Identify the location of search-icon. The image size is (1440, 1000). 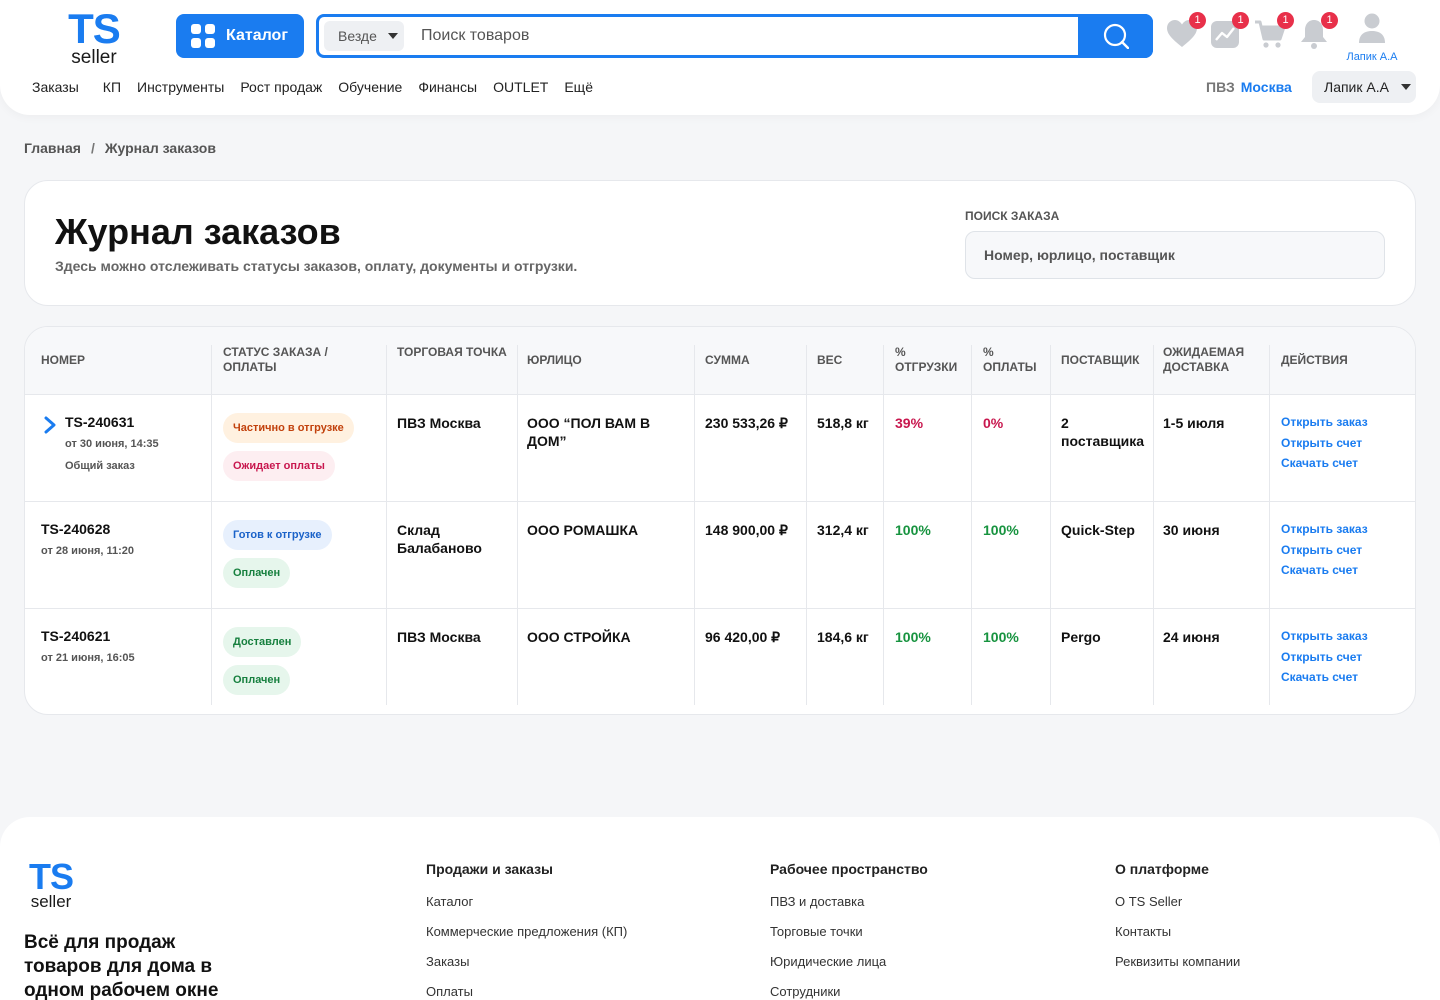
(1116, 36).